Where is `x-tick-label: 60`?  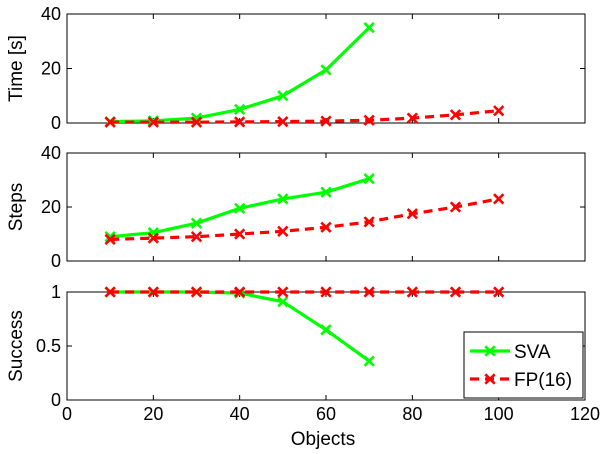
x-tick-label: 60 is located at coordinates (326, 414).